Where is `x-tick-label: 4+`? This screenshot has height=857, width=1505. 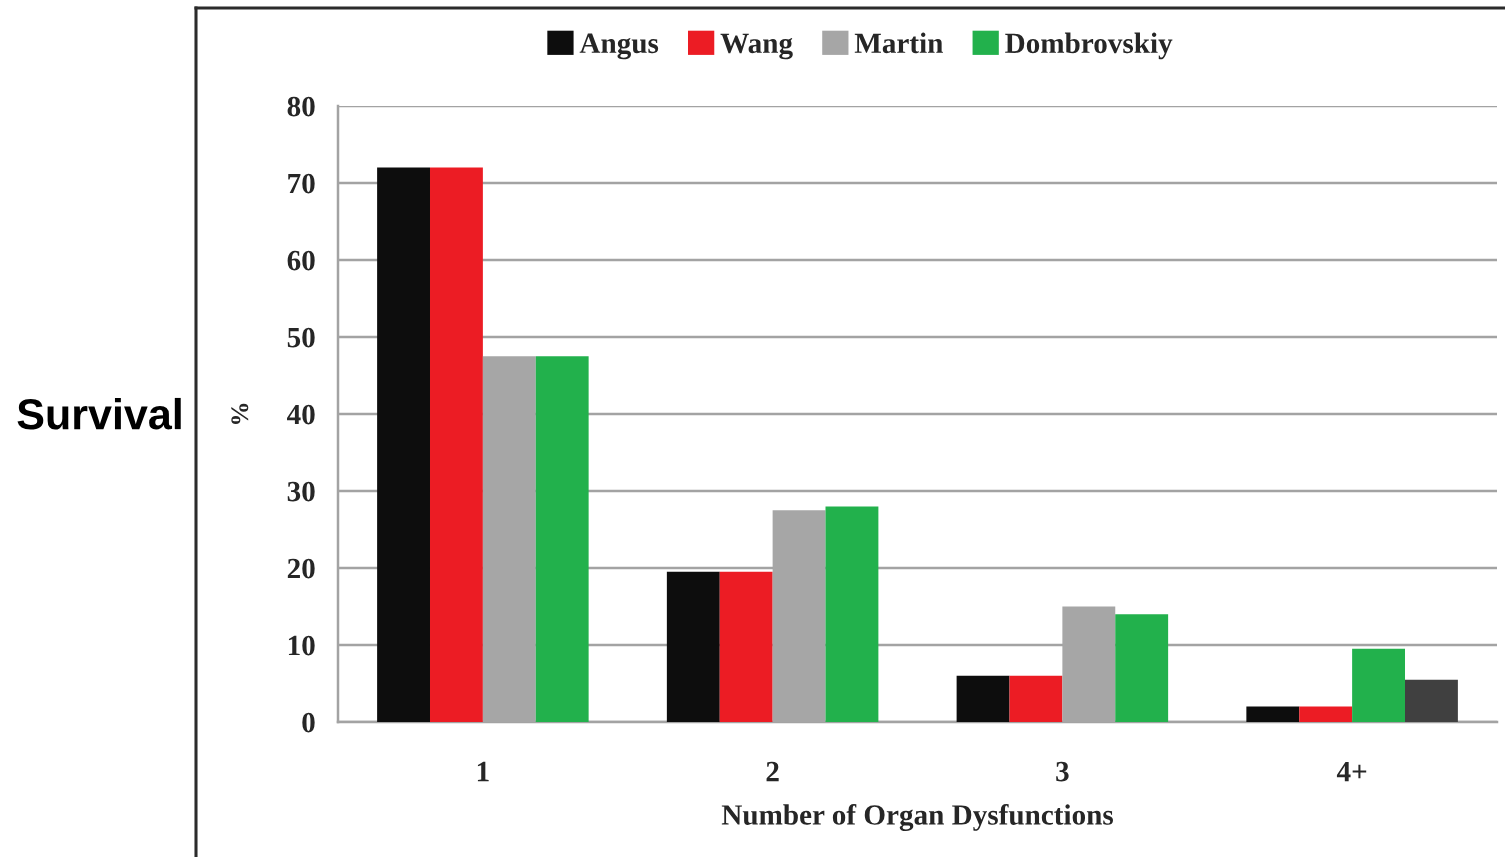
x-tick-label: 4+ is located at coordinates (1351, 771).